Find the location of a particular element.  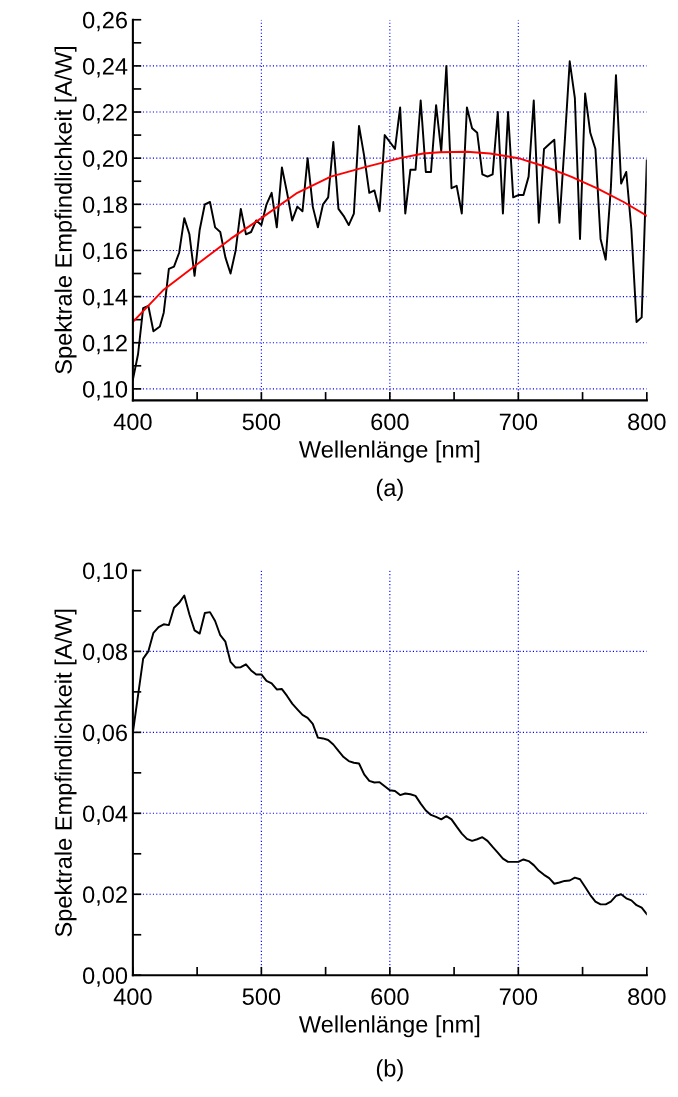

y-tick-label: 0,16 is located at coordinates (105, 252).